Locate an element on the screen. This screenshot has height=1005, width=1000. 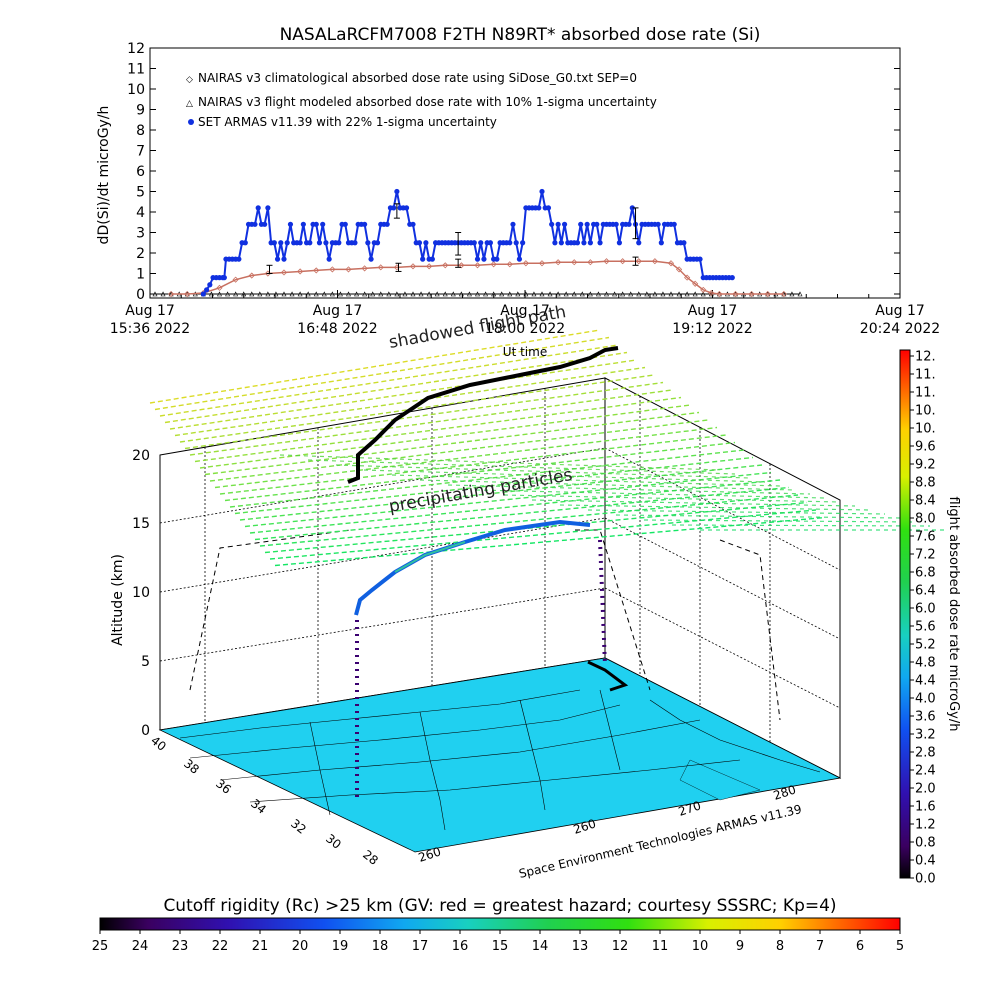
rigidity-tick-label: 20 is located at coordinates (300, 946).